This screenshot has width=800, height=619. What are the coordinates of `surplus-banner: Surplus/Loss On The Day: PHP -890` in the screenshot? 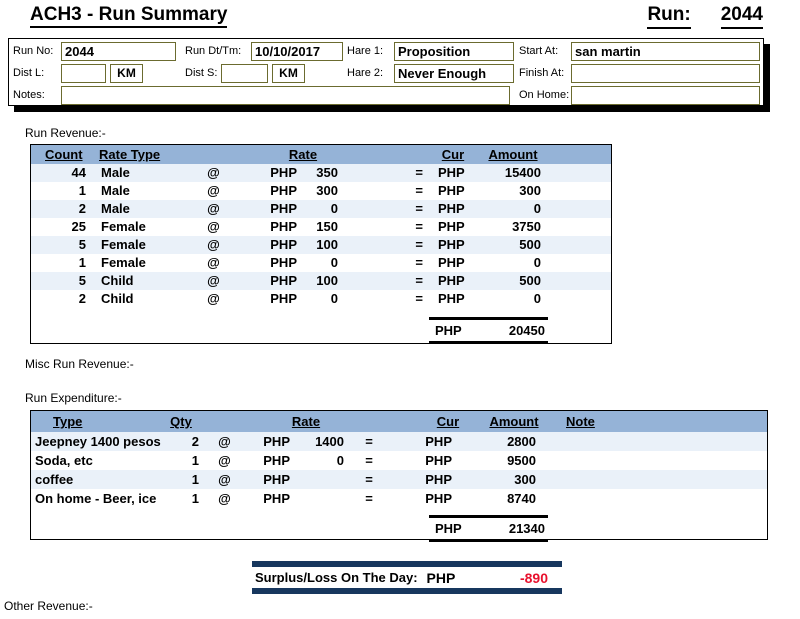 It's located at (407, 577).